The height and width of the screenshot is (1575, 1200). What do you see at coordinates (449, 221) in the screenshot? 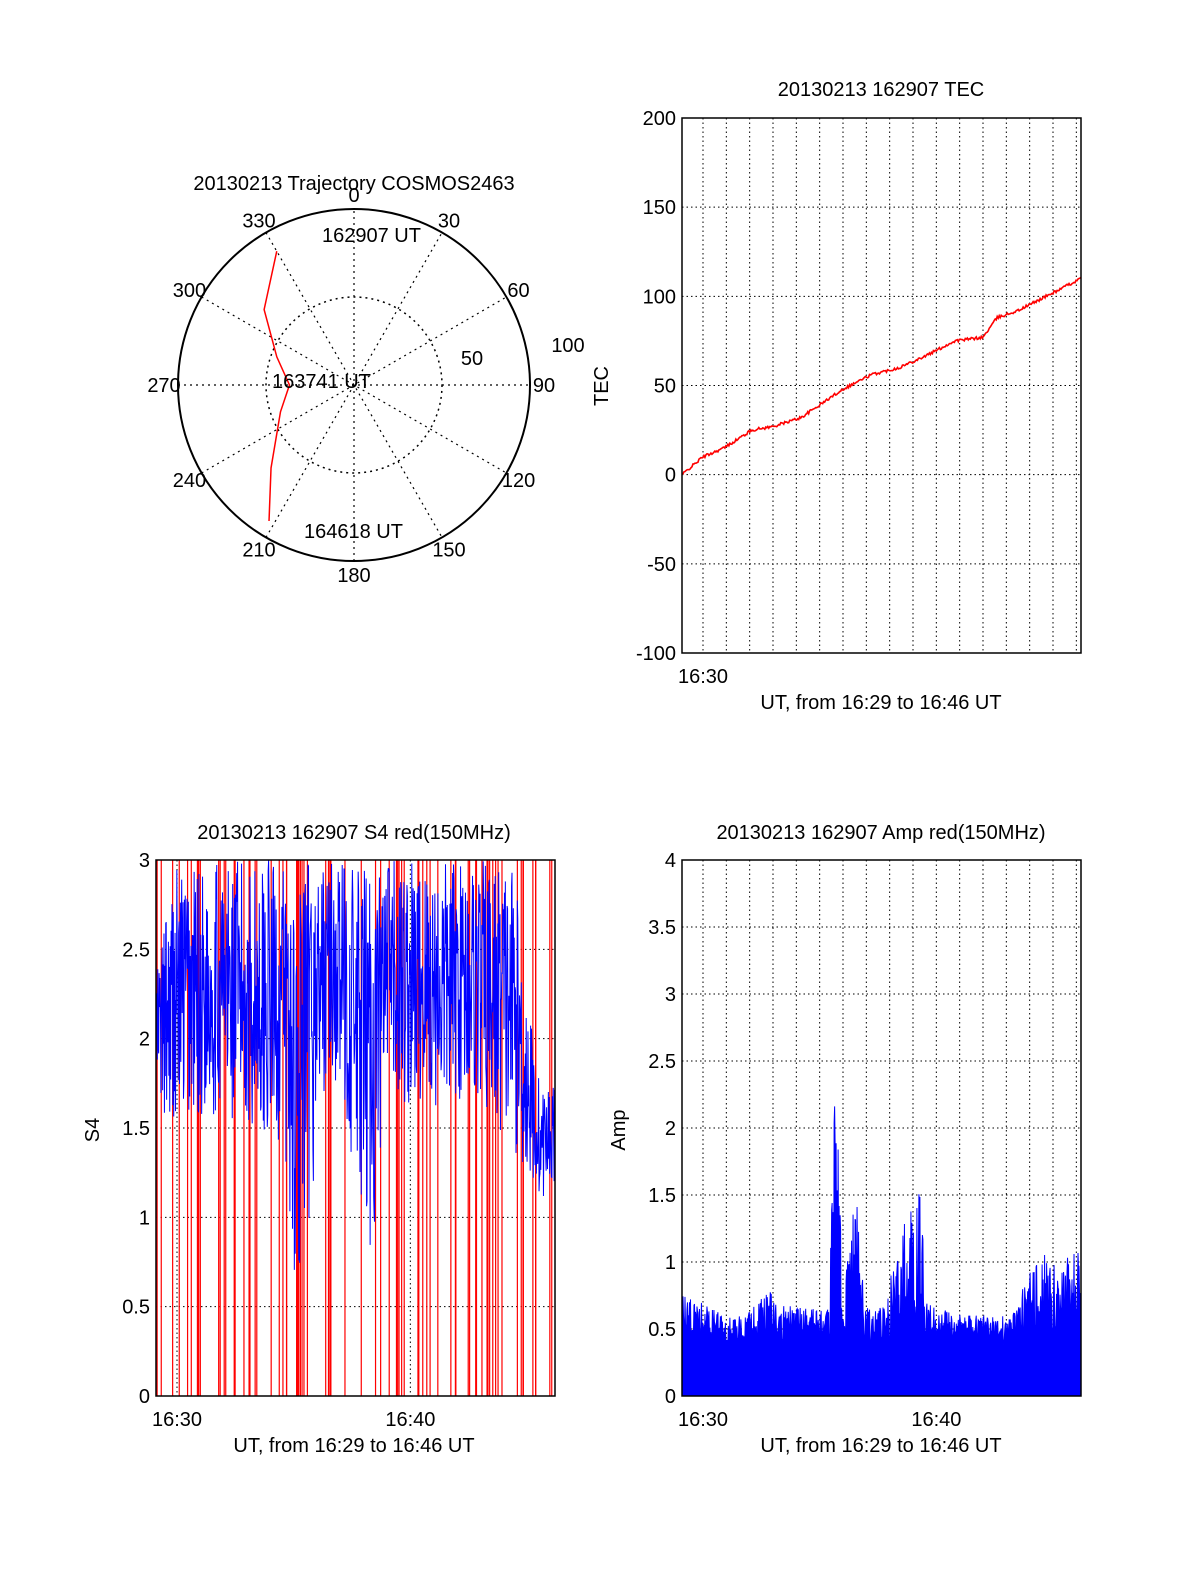
I see `polar-azimuth-label: 30` at bounding box center [449, 221].